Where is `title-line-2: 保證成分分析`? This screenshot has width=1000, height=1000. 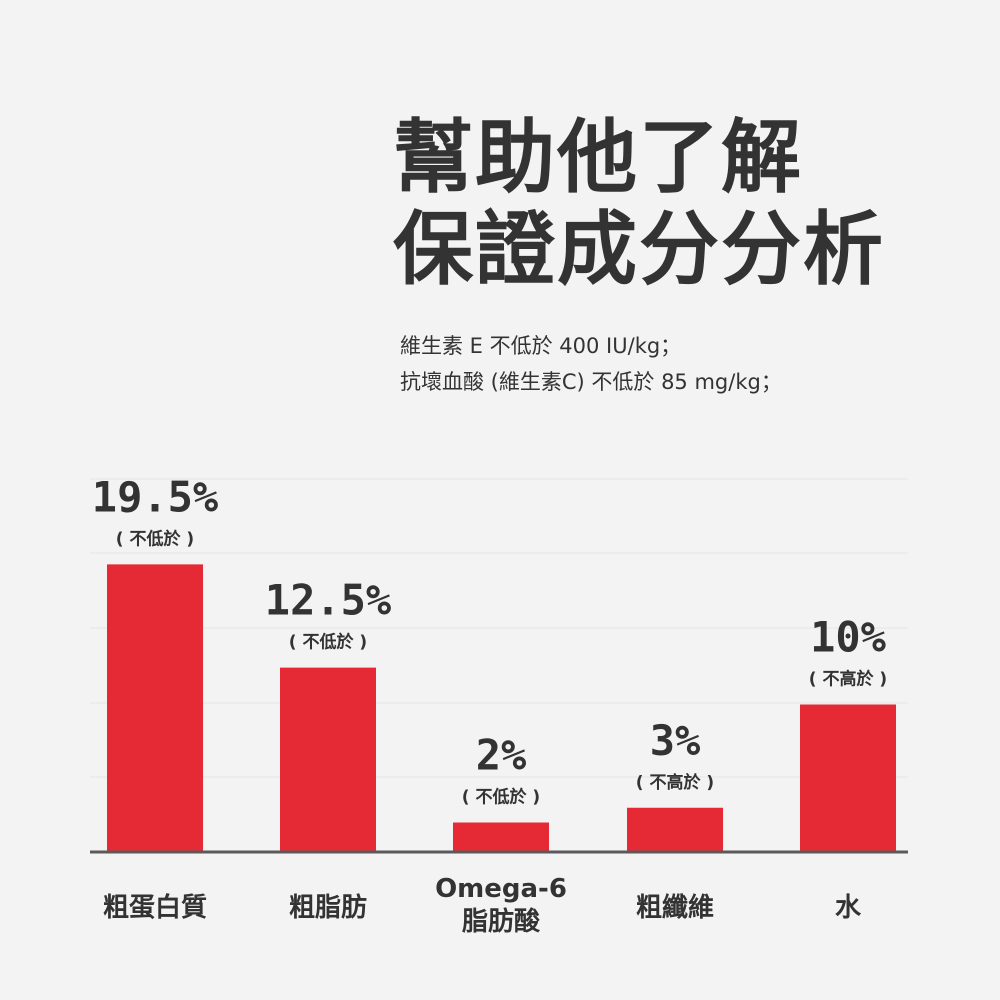
title-line-2: 保證成分分析 is located at coordinates (639, 249).